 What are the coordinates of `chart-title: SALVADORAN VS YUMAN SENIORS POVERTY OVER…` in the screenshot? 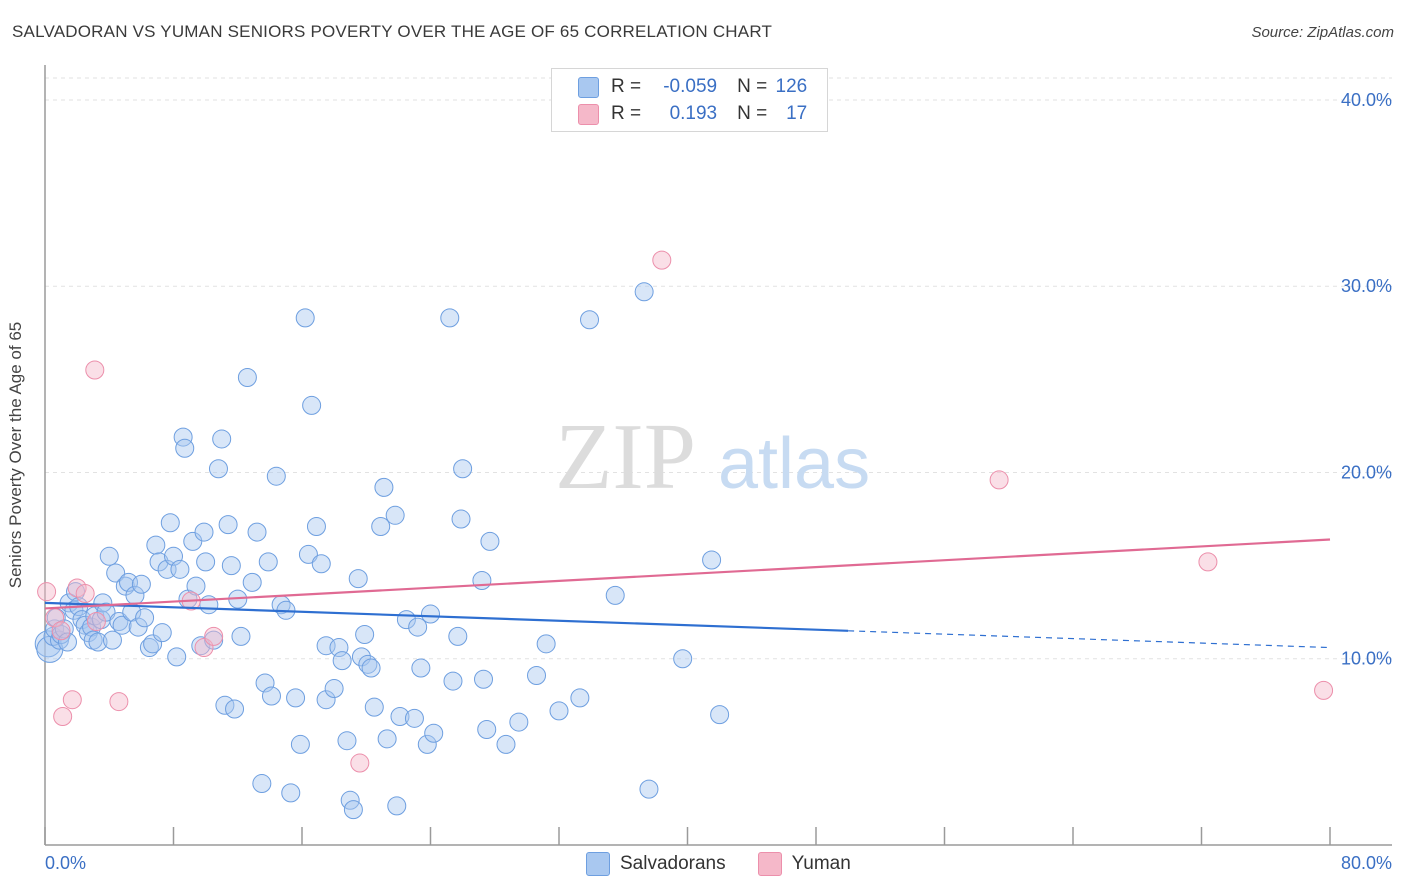 It's located at (392, 31).